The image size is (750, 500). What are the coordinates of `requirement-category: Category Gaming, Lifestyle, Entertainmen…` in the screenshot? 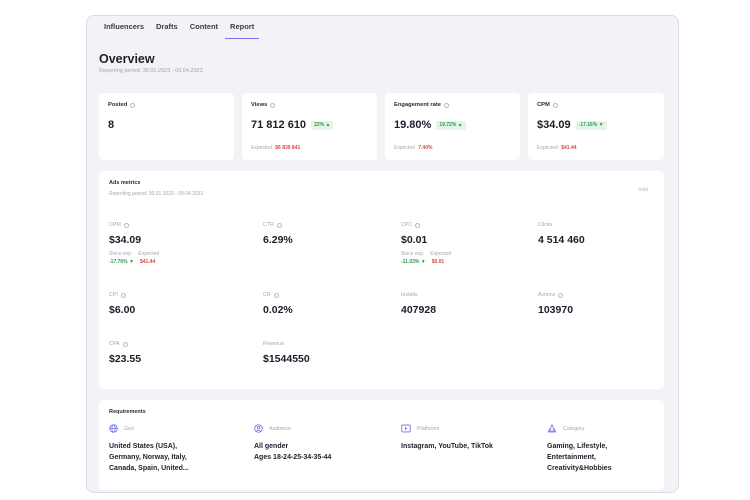 It's located at (579, 449).